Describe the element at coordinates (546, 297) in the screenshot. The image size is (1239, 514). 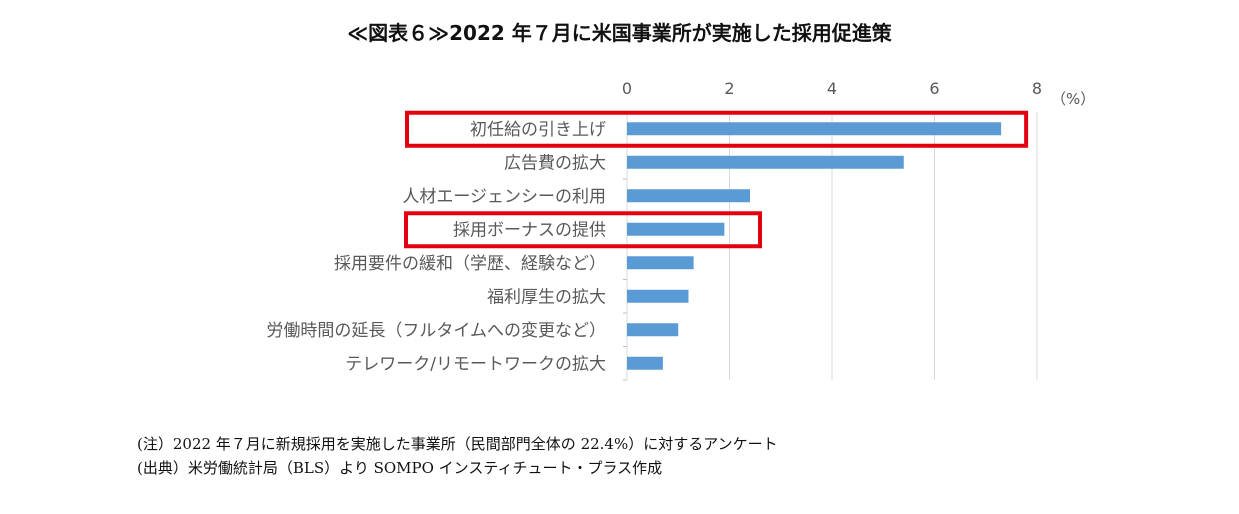
I see `category-label: 福利厚生の拡大` at that location.